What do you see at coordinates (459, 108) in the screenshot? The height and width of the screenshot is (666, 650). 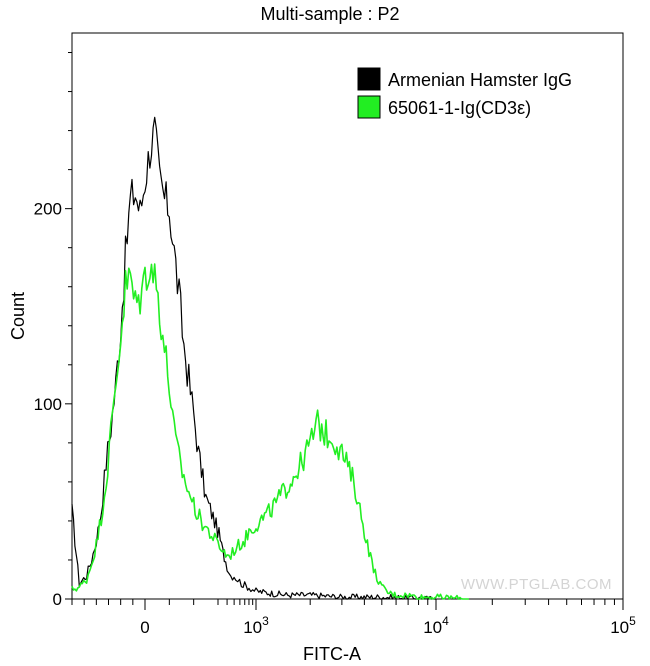 I see `legend-label-65061-1-ig-cd3e: 65061-1-Ig(CD3ε)` at bounding box center [459, 108].